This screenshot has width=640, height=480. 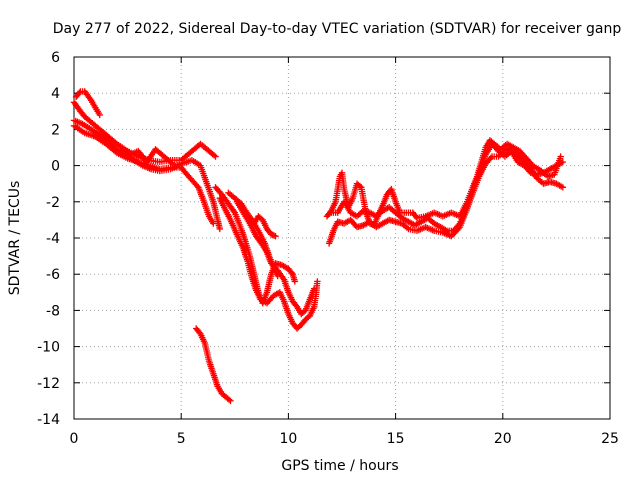 What do you see at coordinates (344, 439) in the screenshot?
I see `x-tick-labels: 0 5 10 15 20 25` at bounding box center [344, 439].